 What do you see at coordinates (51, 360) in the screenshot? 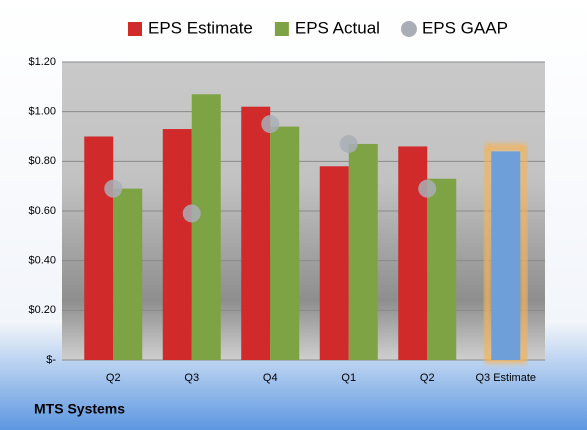
I see `y-tick-label: $-` at bounding box center [51, 360].